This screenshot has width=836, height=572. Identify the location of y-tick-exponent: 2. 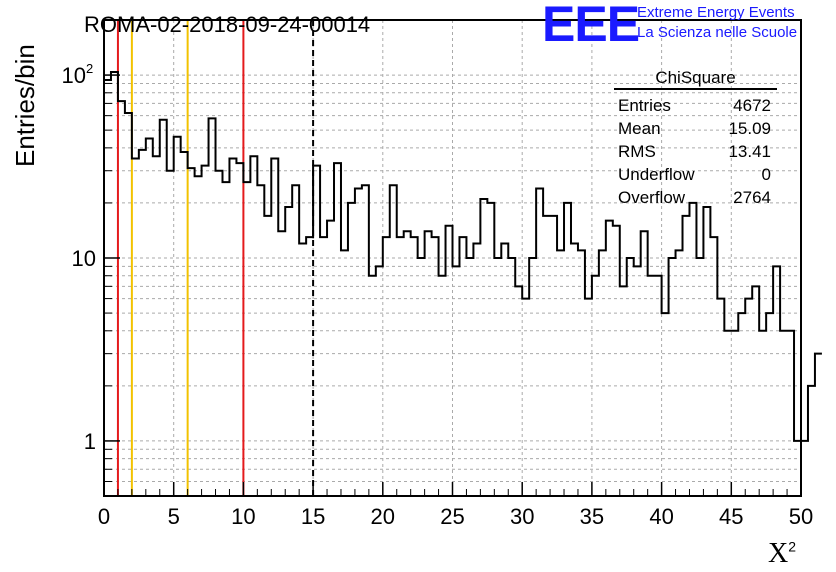
(89, 68).